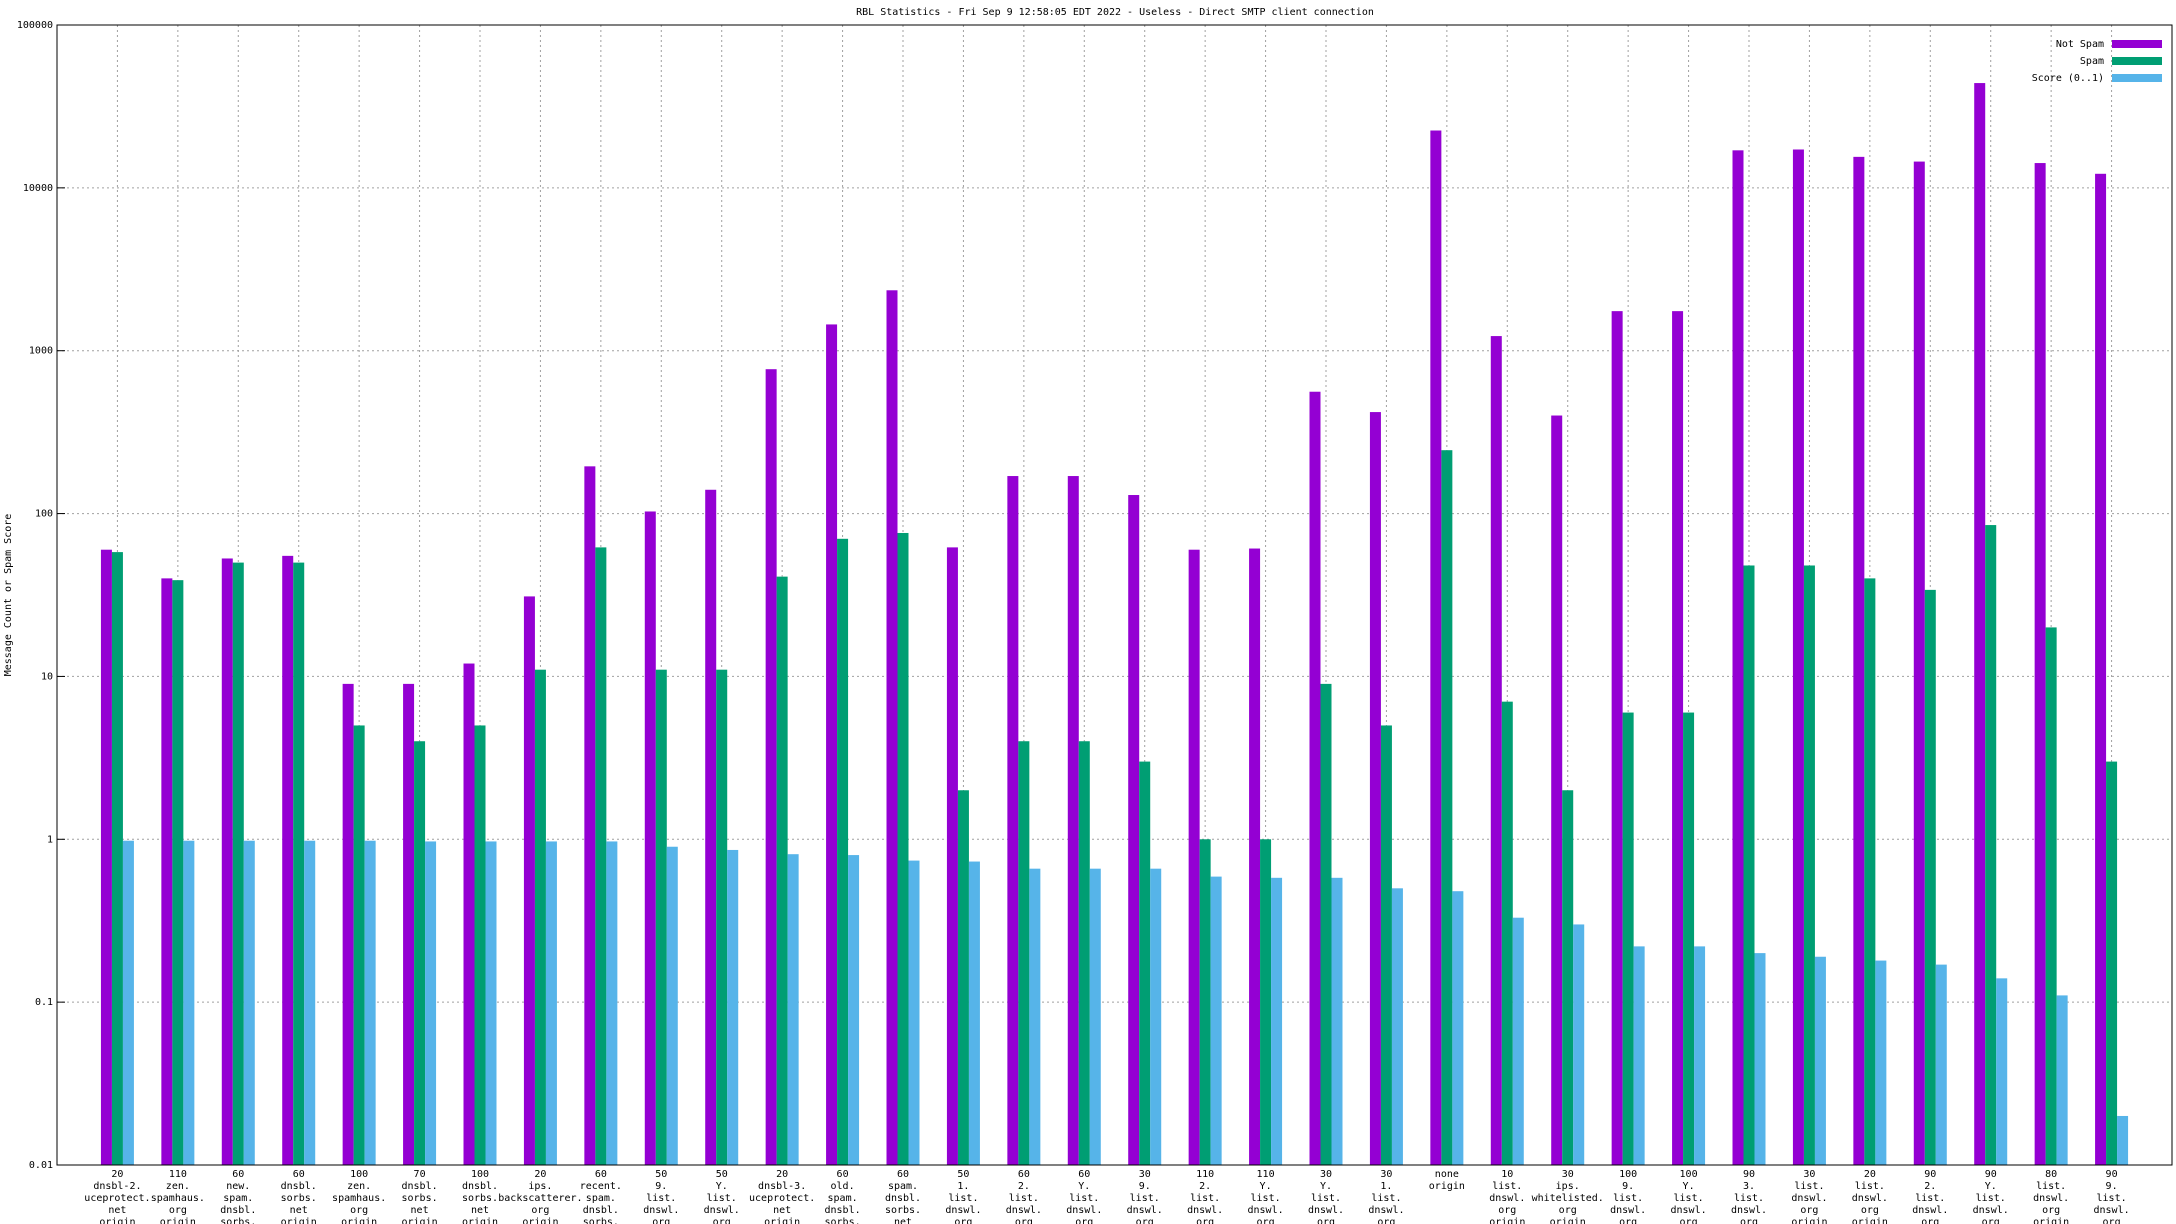 The image size is (2176, 1224). I want to click on x-tick-label: dnsbl., so click(601, 1210).